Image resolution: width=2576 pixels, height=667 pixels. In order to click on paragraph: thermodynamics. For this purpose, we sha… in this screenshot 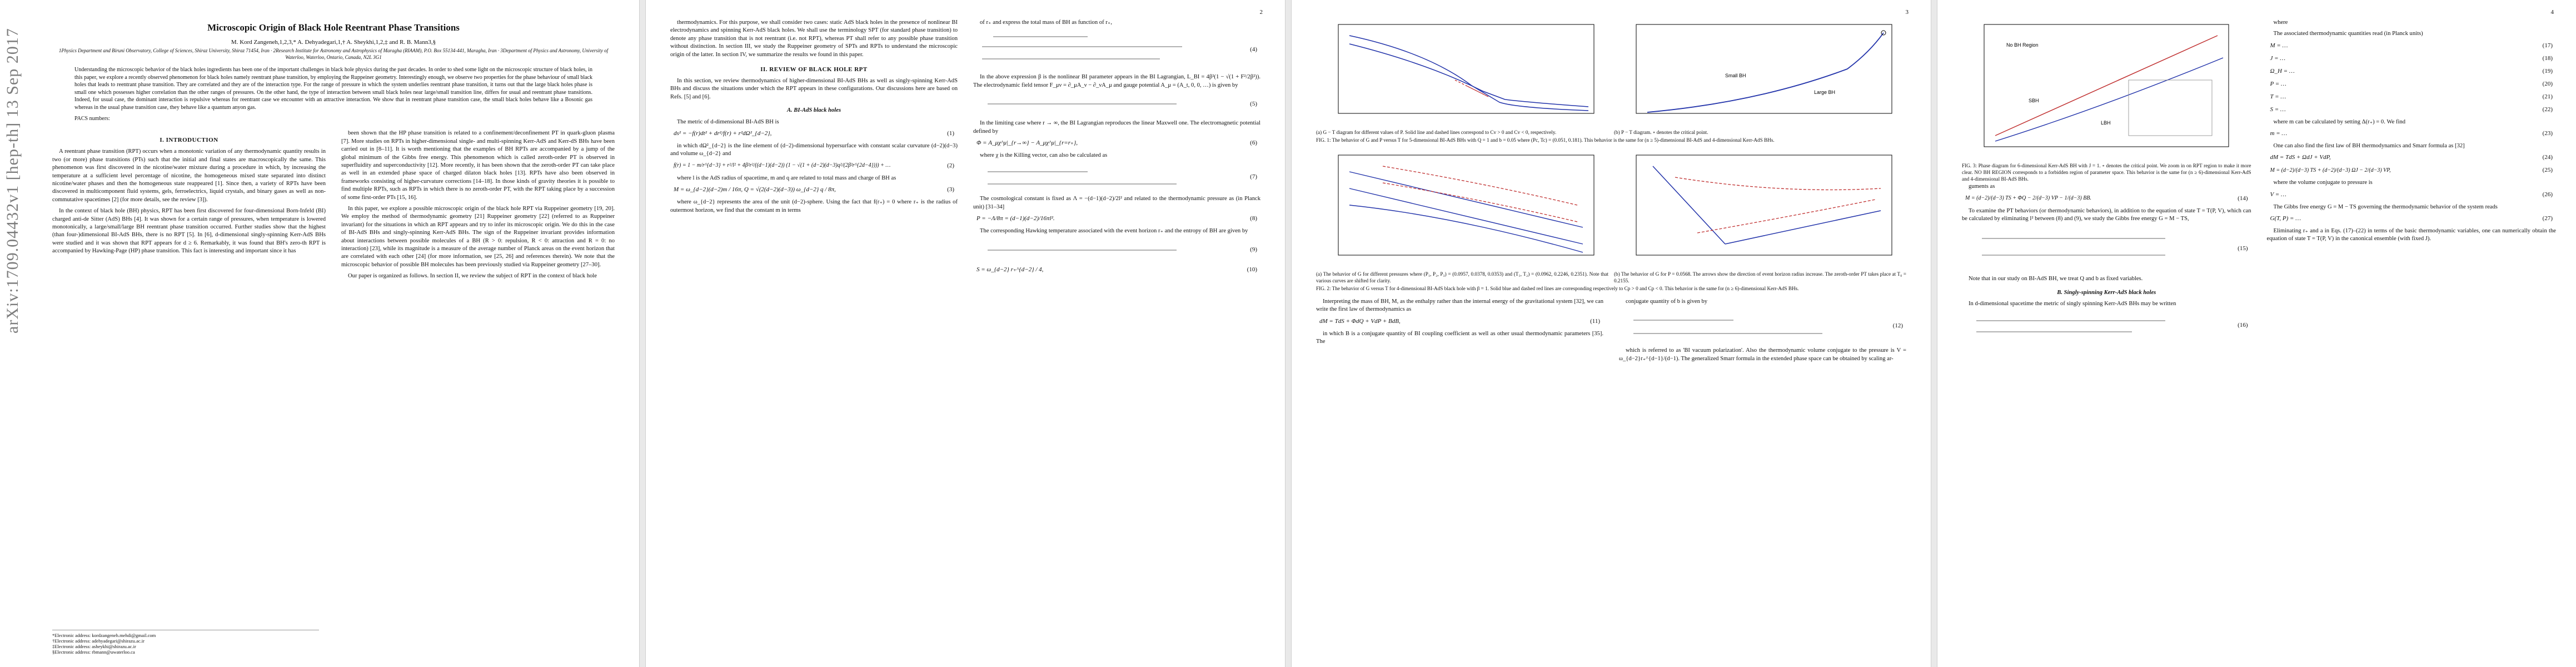, I will do `click(814, 38)`.